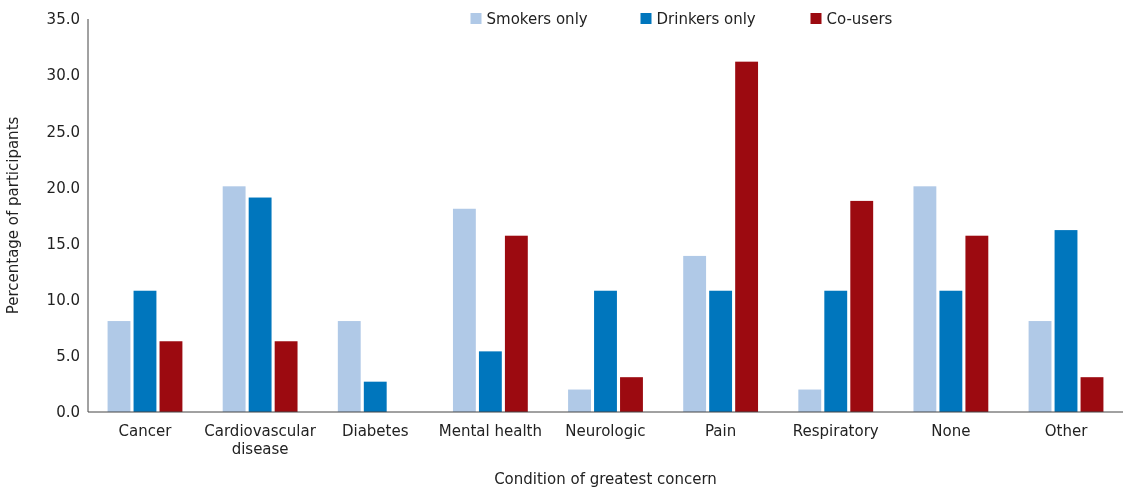 Image resolution: width=1133 pixels, height=494 pixels. What do you see at coordinates (721, 431) in the screenshot?
I see `x-tick-label: Pain` at bounding box center [721, 431].